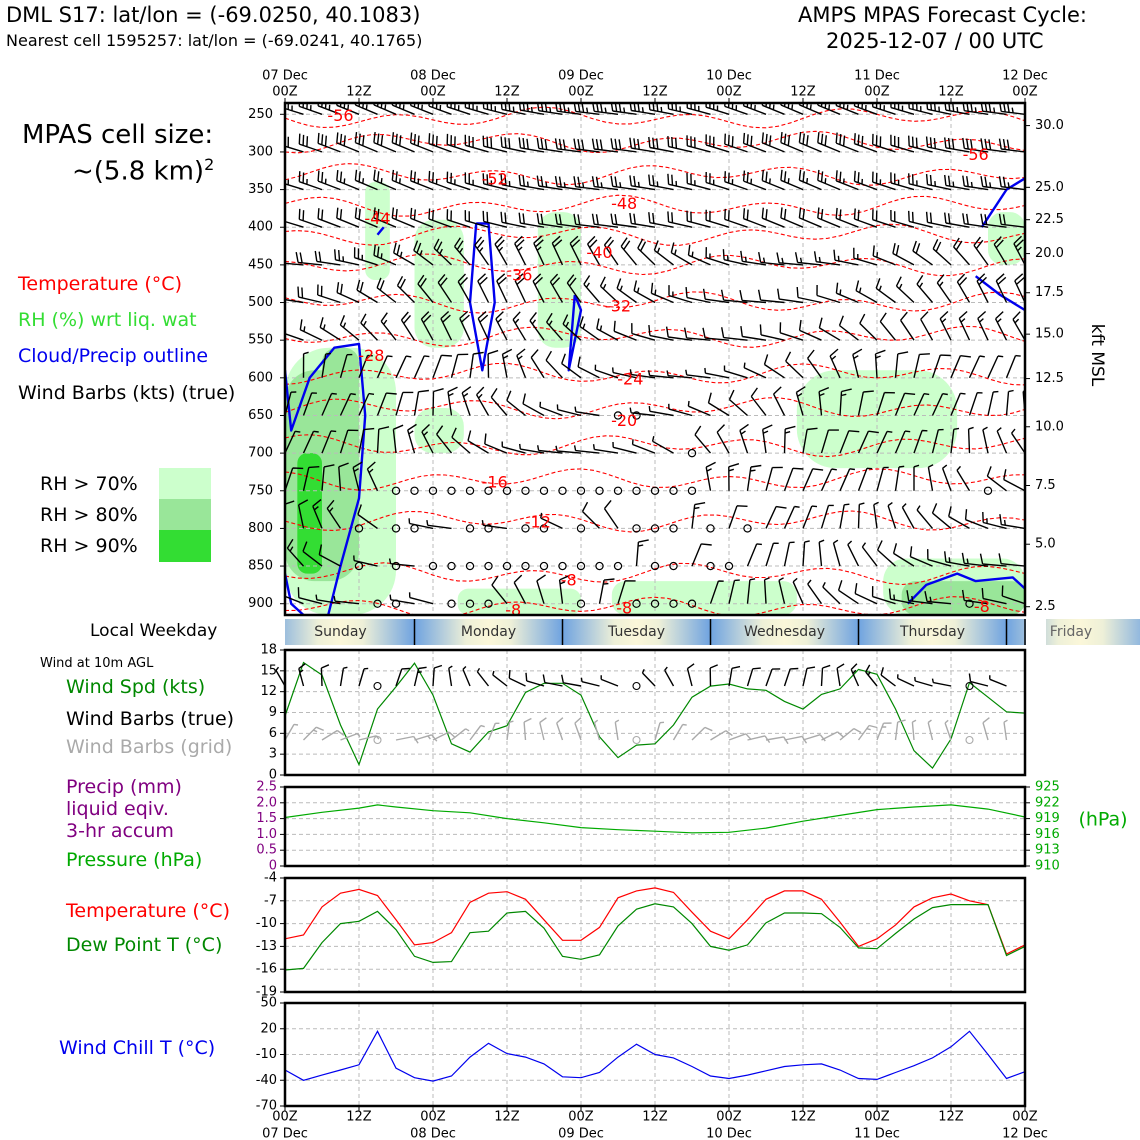 The width and height of the screenshot is (1140, 1140). What do you see at coordinates (377, 686) in the screenshot?
I see `calm-10m-true` at bounding box center [377, 686].